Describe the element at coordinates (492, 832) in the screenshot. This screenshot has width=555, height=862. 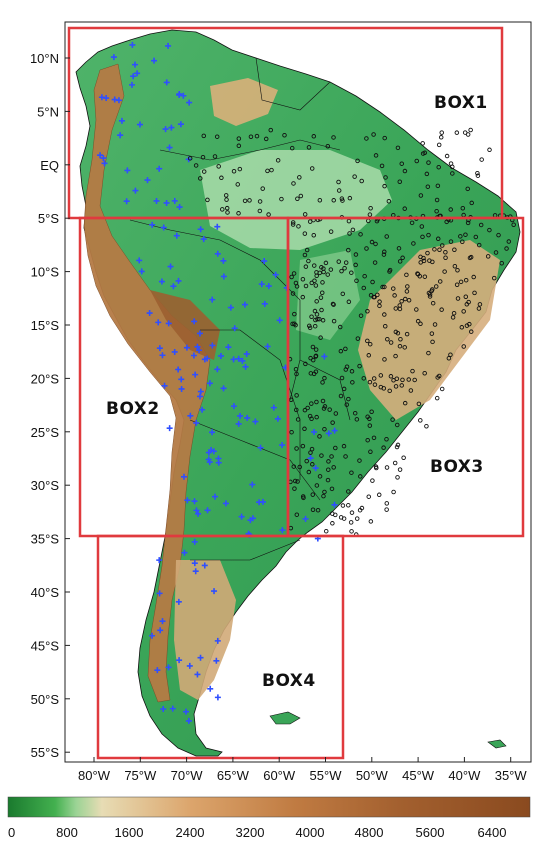
I see `colorbar-tick-label: 6400` at that location.